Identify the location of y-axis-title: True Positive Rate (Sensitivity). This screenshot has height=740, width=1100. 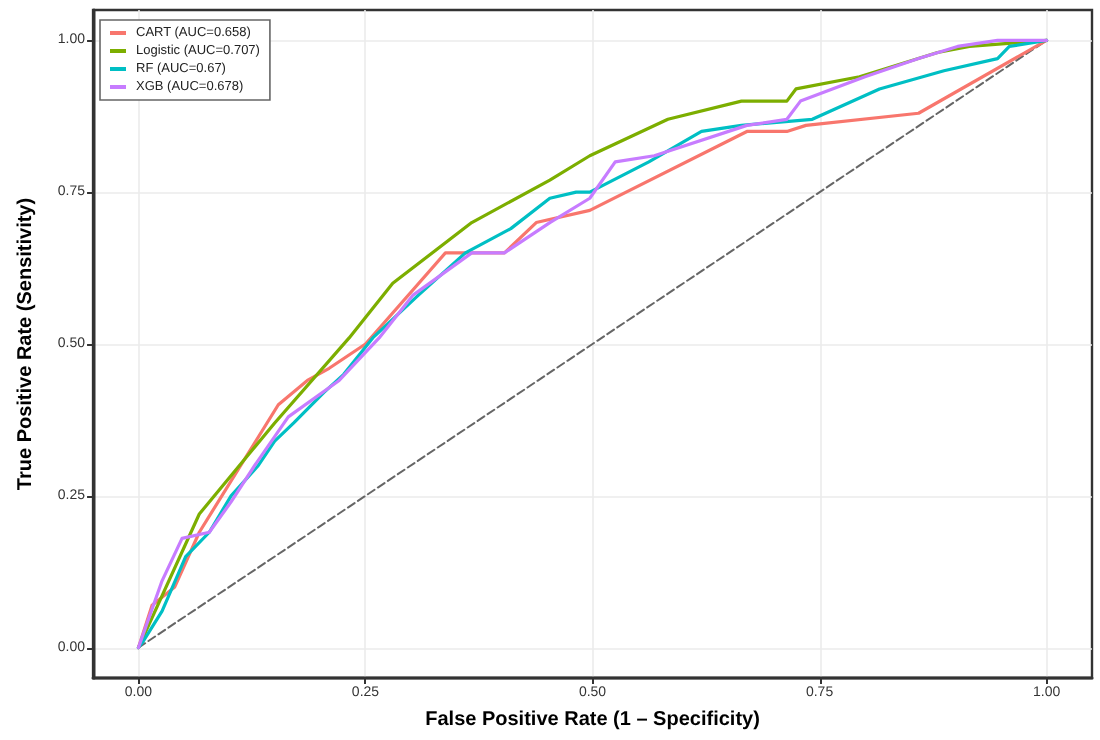
(26, 344).